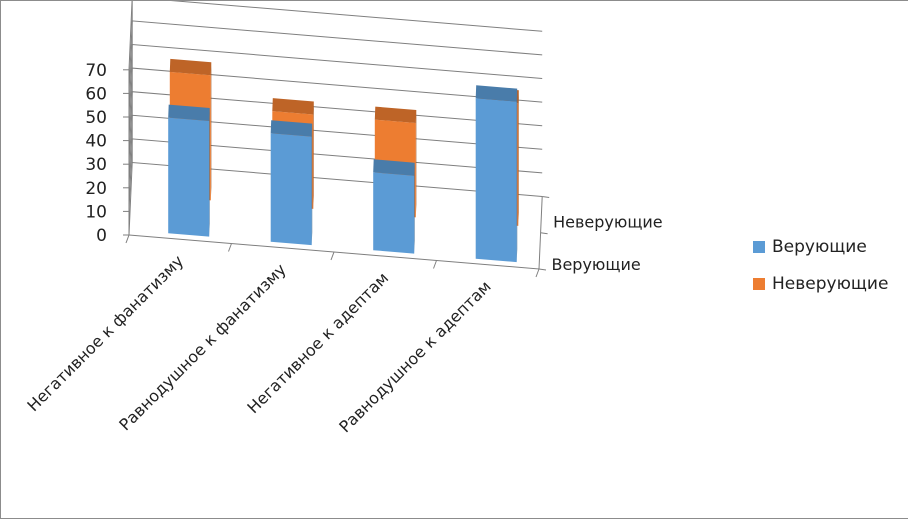 Image resolution: width=909 pixels, height=520 pixels. I want to click on y-tick-label: 70, so click(96, 71).